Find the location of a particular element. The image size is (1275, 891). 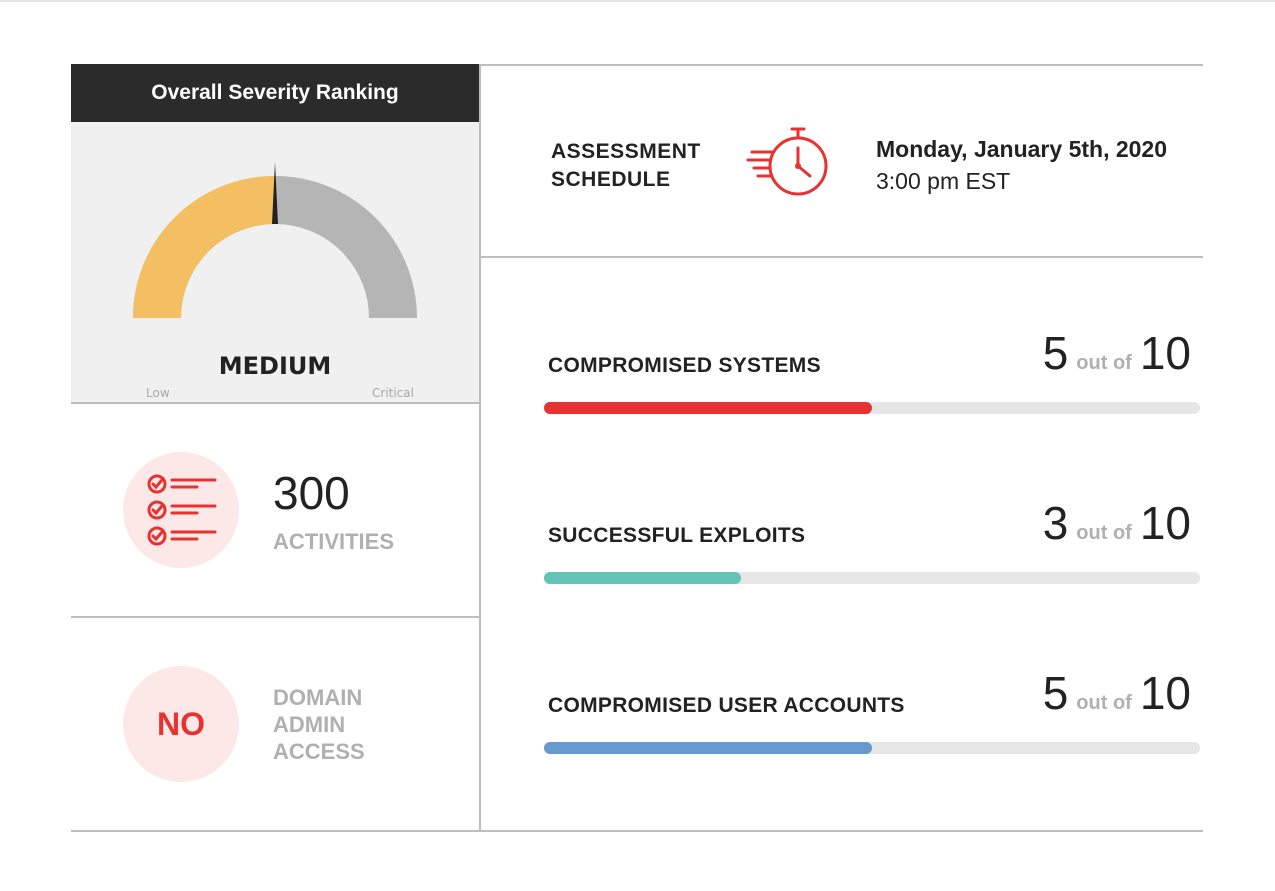

gauge-critical-label: Critical is located at coordinates (393, 393).